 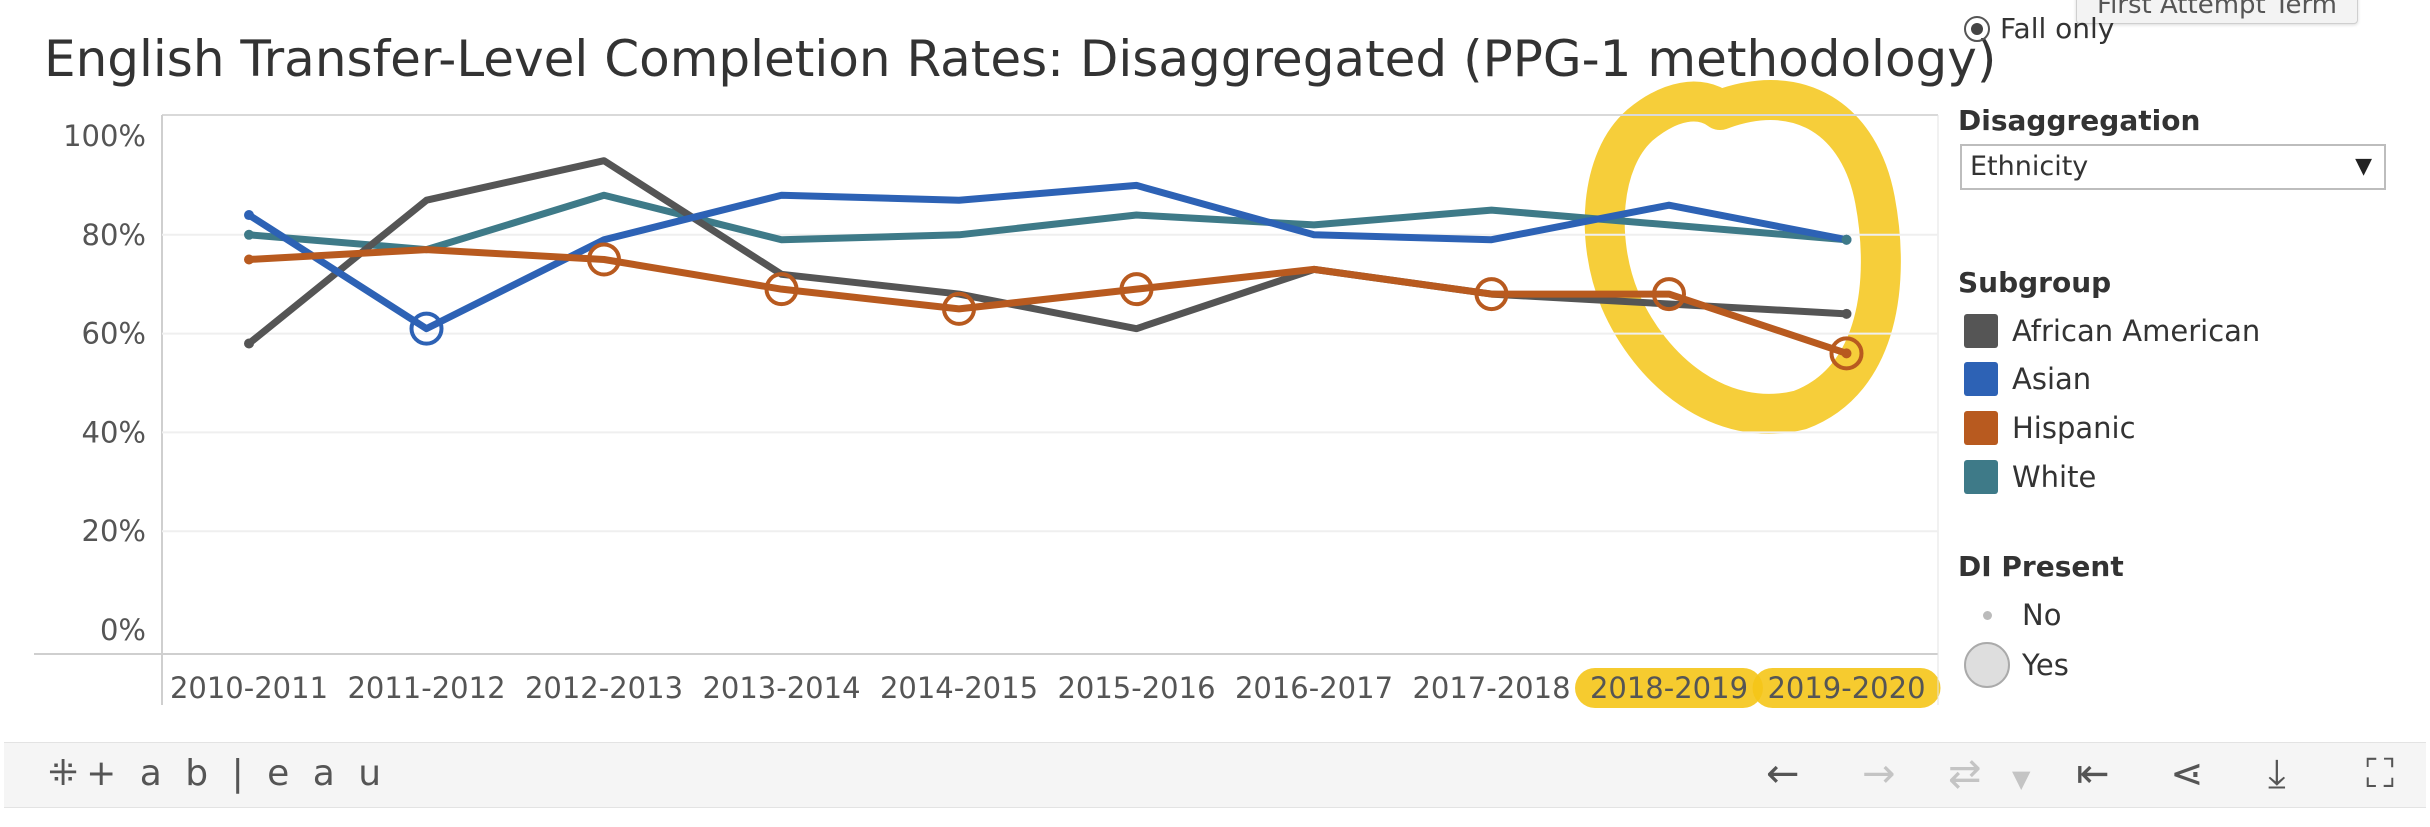 I want to click on legend-label: African American, so click(x=2136, y=331).